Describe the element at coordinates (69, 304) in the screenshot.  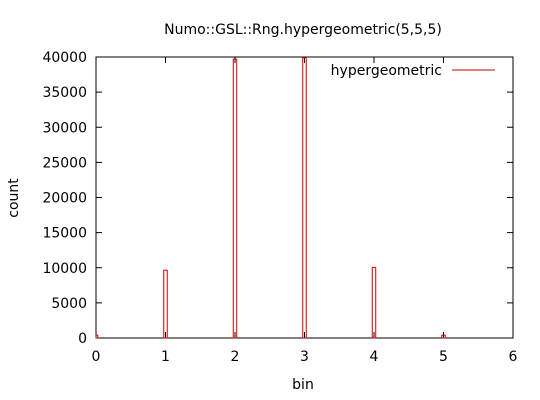
I see `y-tick-label: 5000` at that location.